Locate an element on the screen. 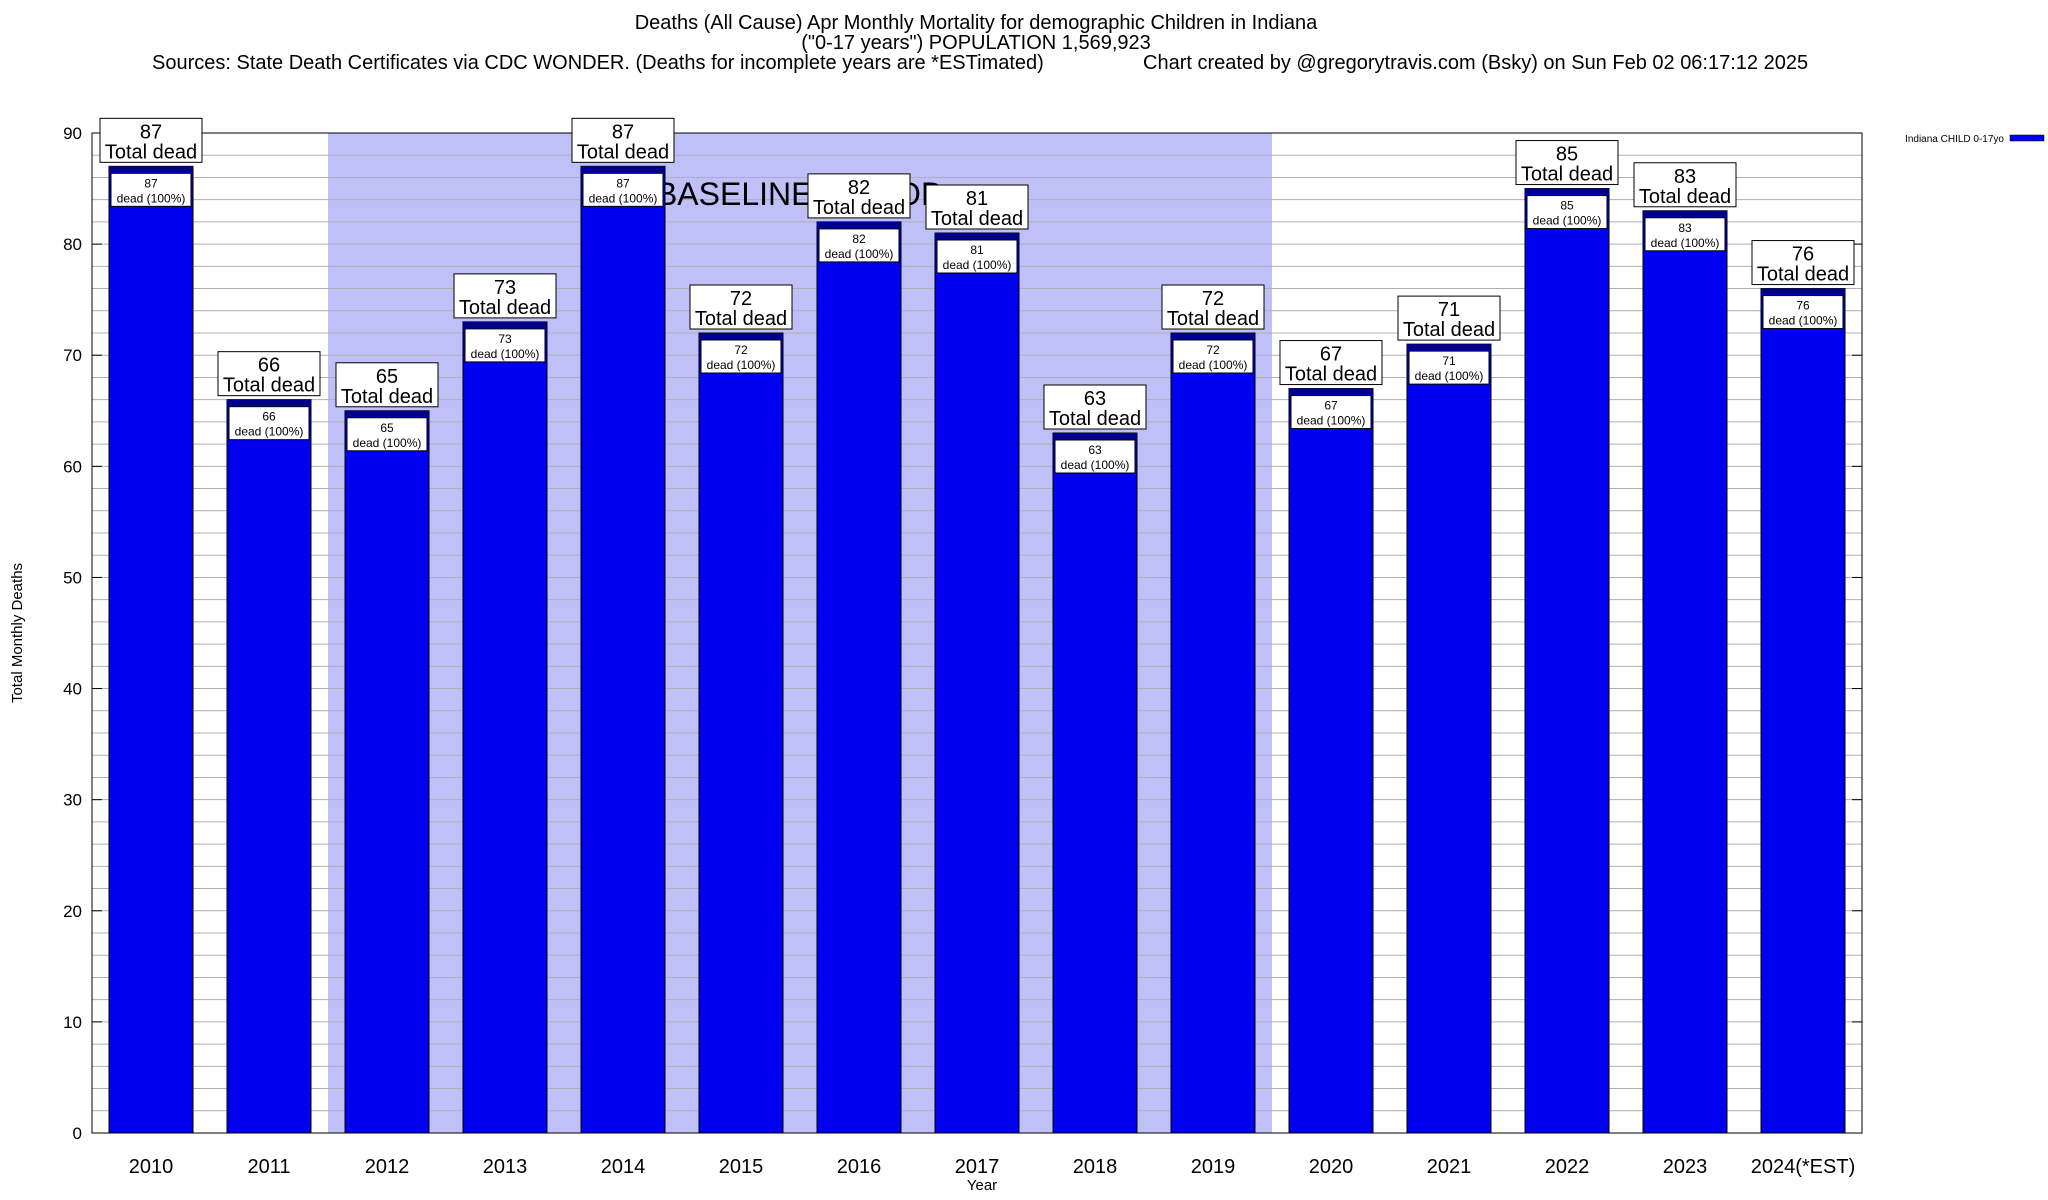  x-tick-label: 2019 is located at coordinates (1213, 1167).